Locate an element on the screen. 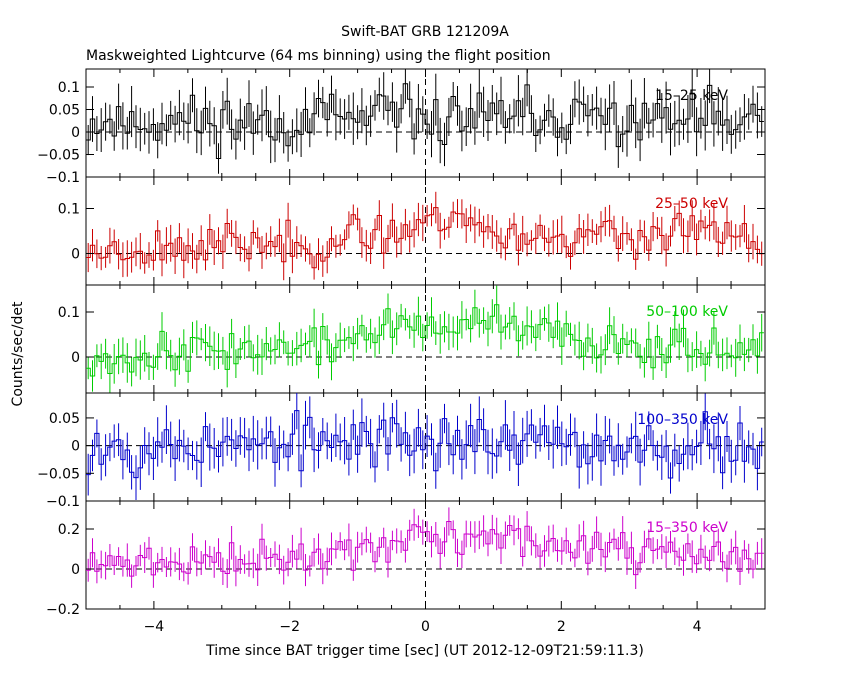 The width and height of the screenshot is (850, 680). y-tick-label: 0.2 is located at coordinates (69, 530).